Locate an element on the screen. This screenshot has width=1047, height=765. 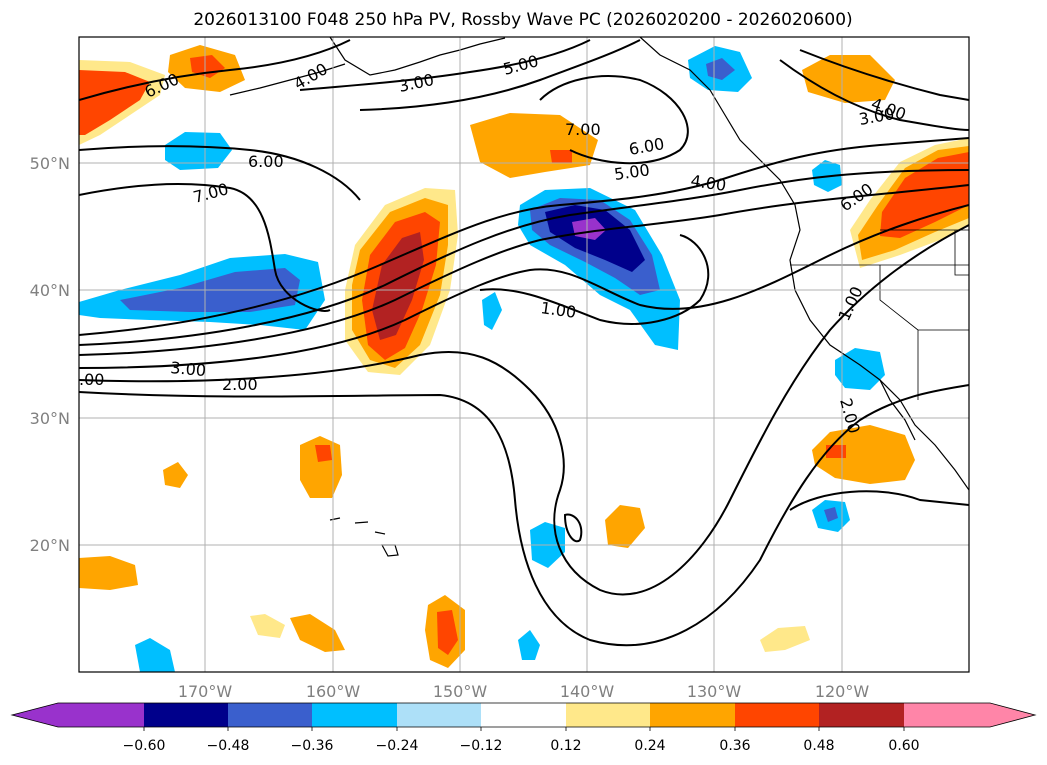
lat-axis: 20°N 30°N 40°N 50°N is located at coordinates (50, 354).